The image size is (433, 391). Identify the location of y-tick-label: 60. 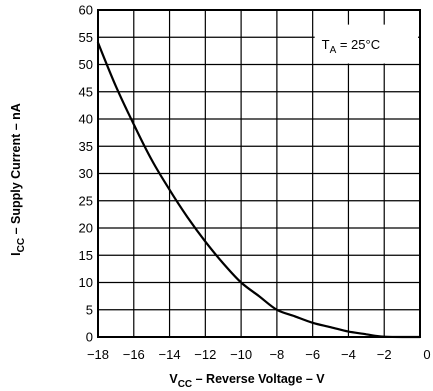
(86, 10).